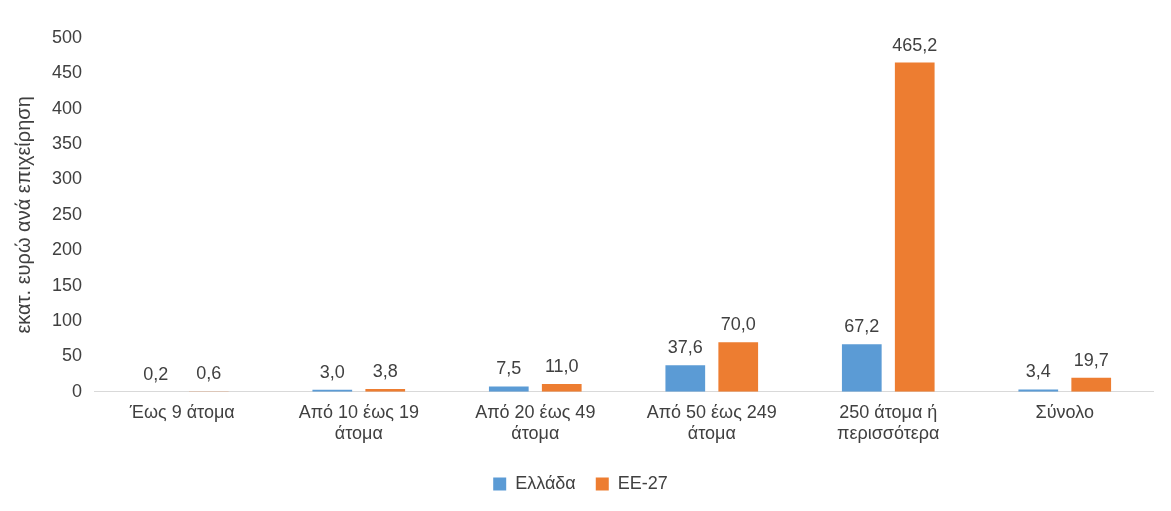  What do you see at coordinates (67, 178) in the screenshot?
I see `y-tick-label: 300` at bounding box center [67, 178].